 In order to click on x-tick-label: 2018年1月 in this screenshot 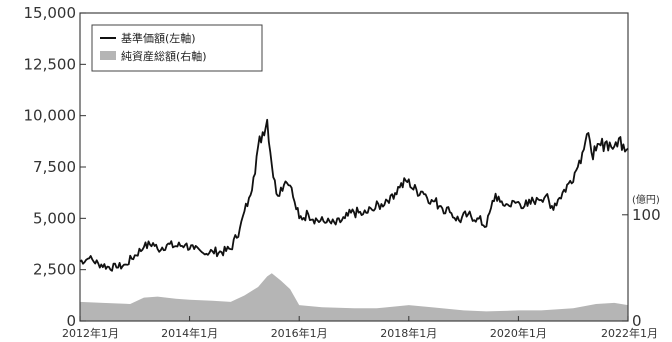, I will do `click(408, 333)`.